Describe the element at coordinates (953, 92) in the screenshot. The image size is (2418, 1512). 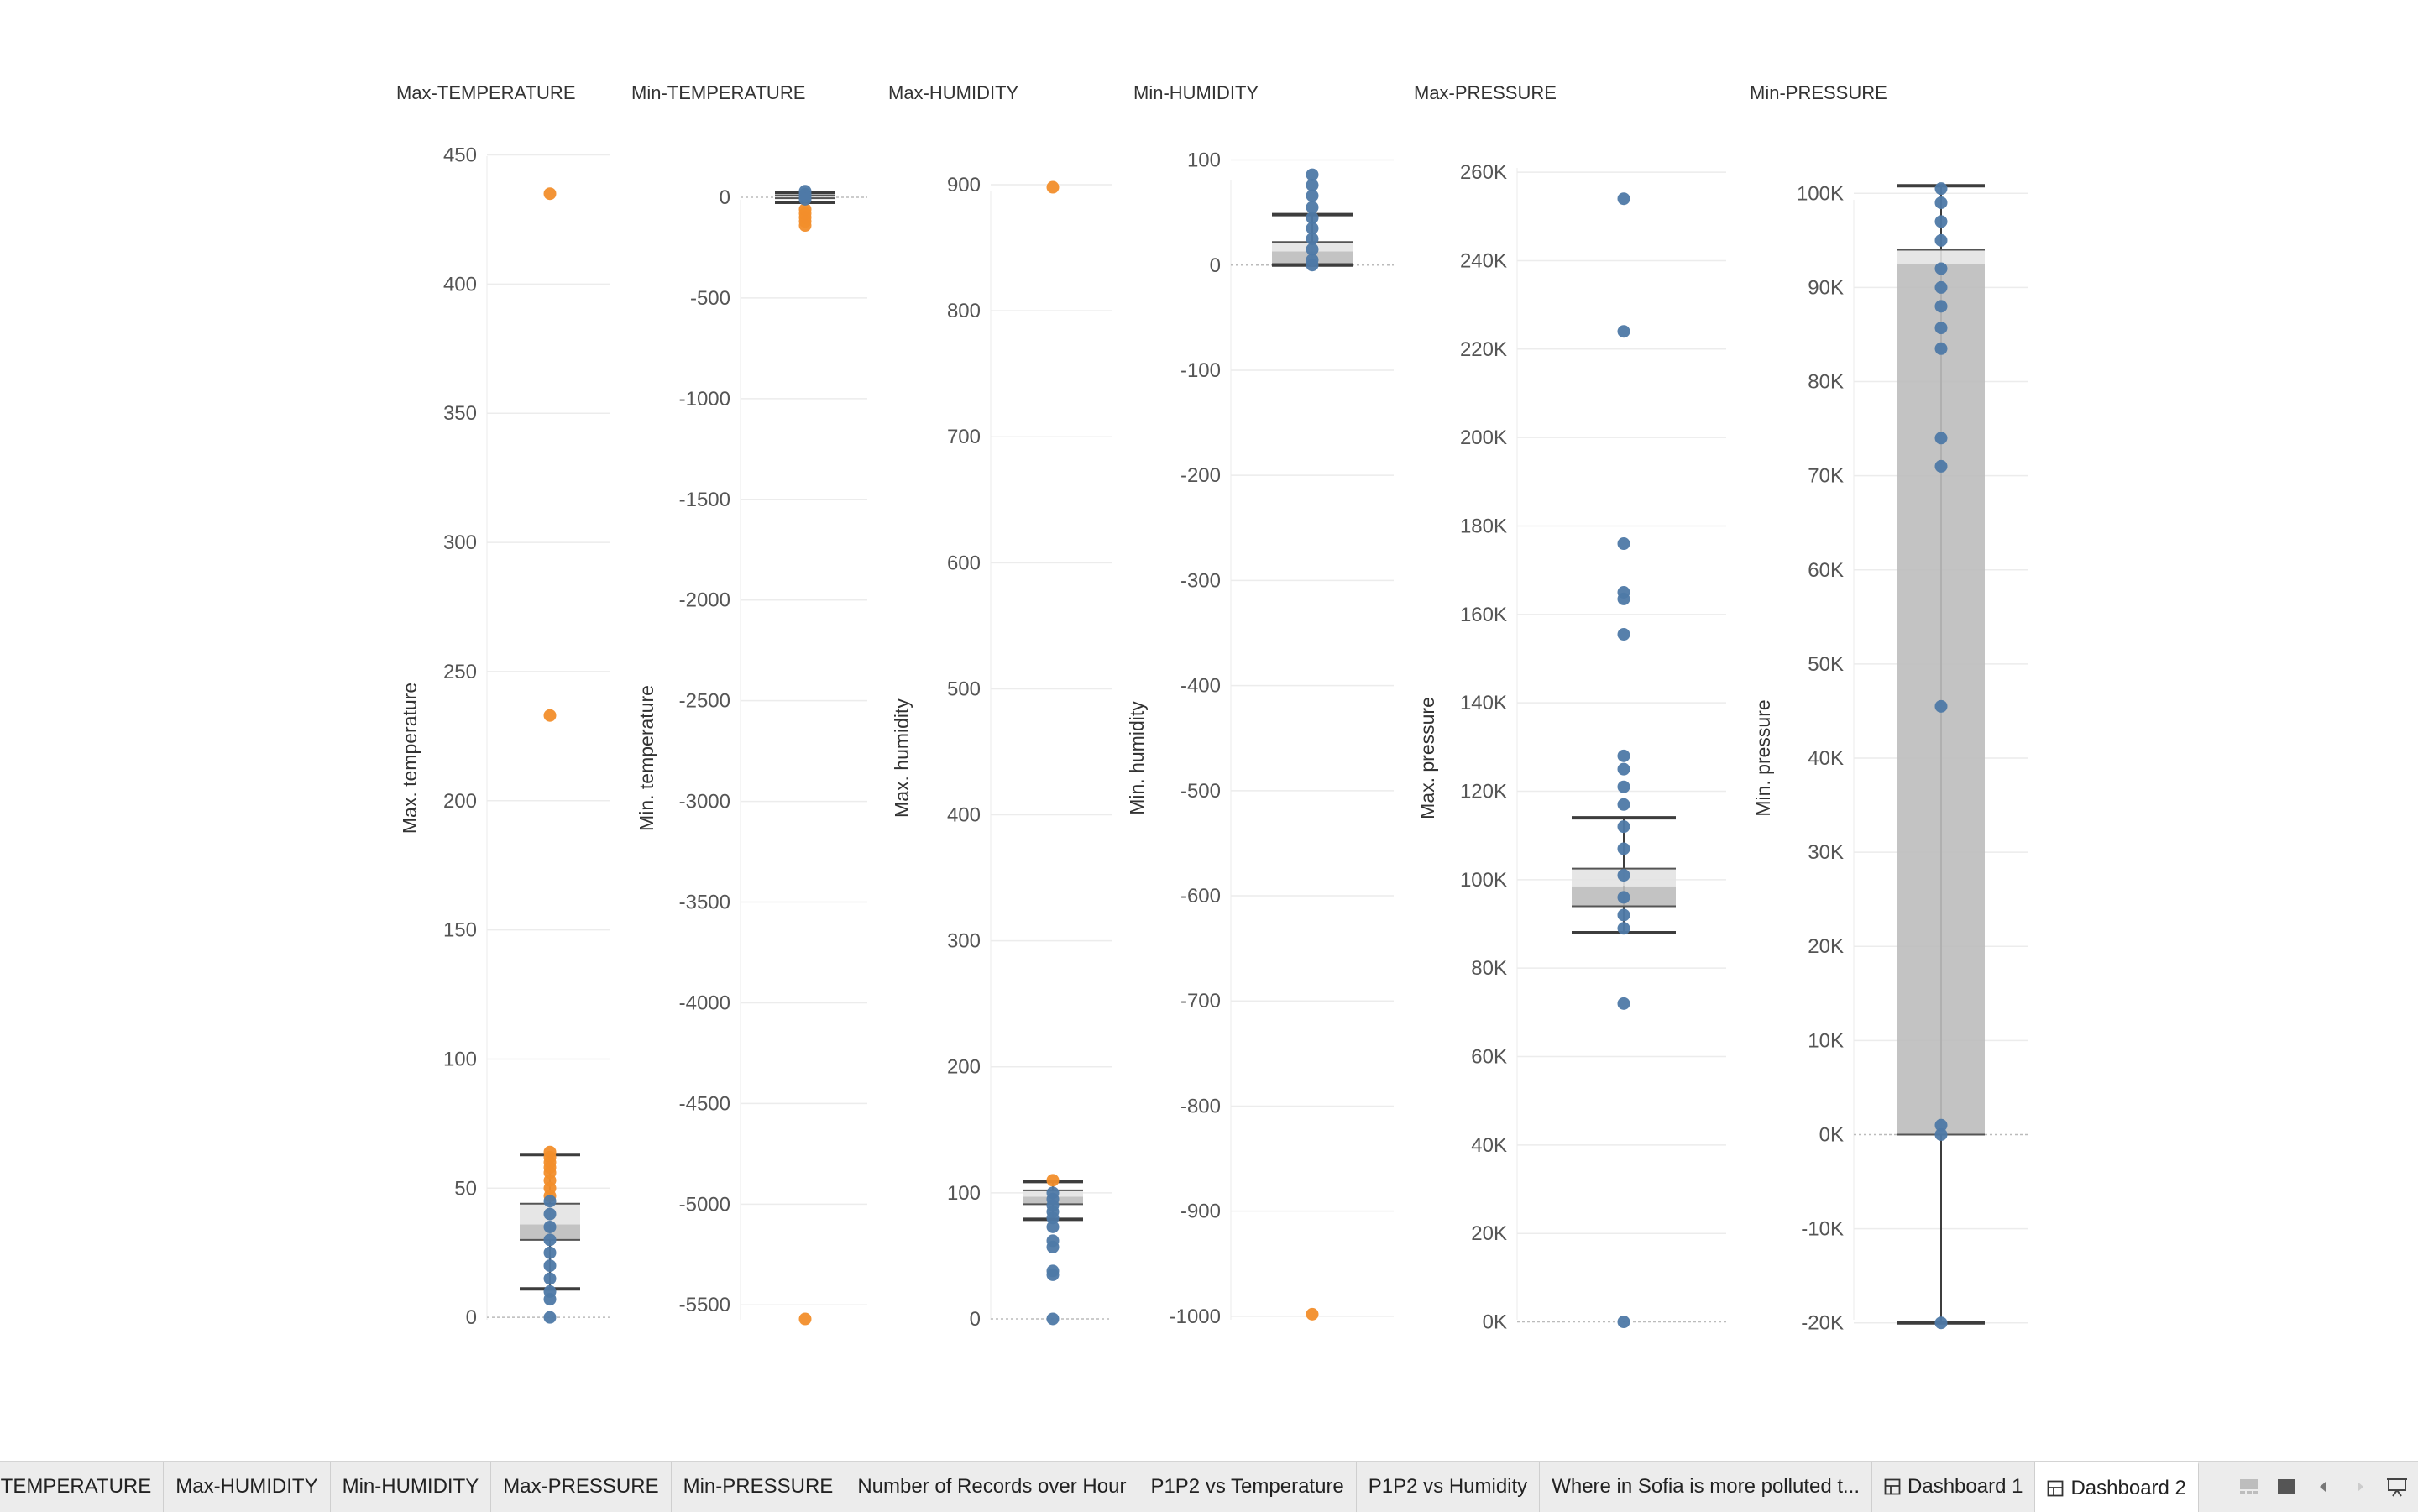
I see `panel-title: Max-HUMIDITY` at that location.